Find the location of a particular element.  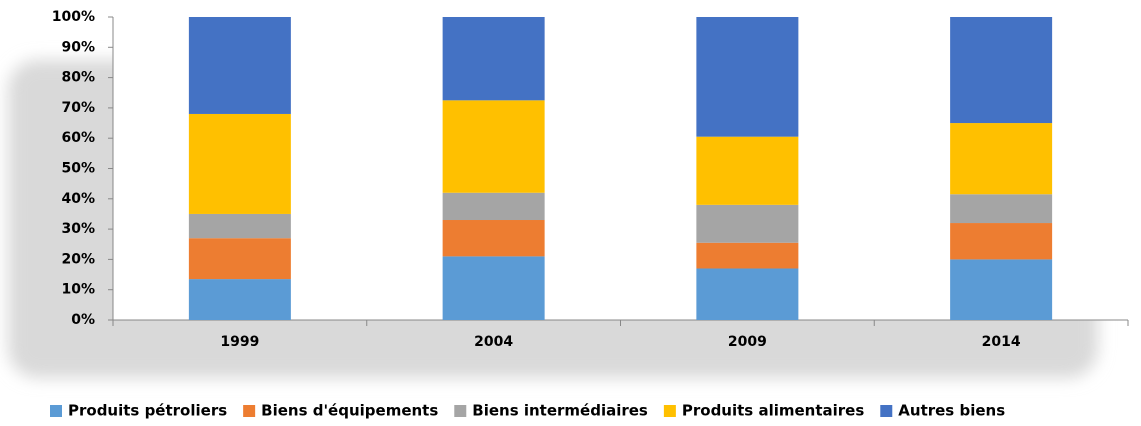

legend-label: Produits pétroliers is located at coordinates (147, 411).